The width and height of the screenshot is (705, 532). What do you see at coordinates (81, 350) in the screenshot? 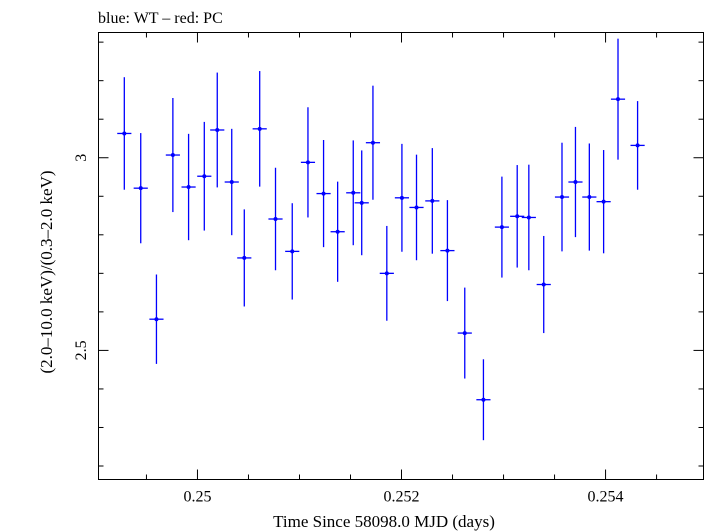
I see `y-tick-label: 2.5` at bounding box center [81, 350].